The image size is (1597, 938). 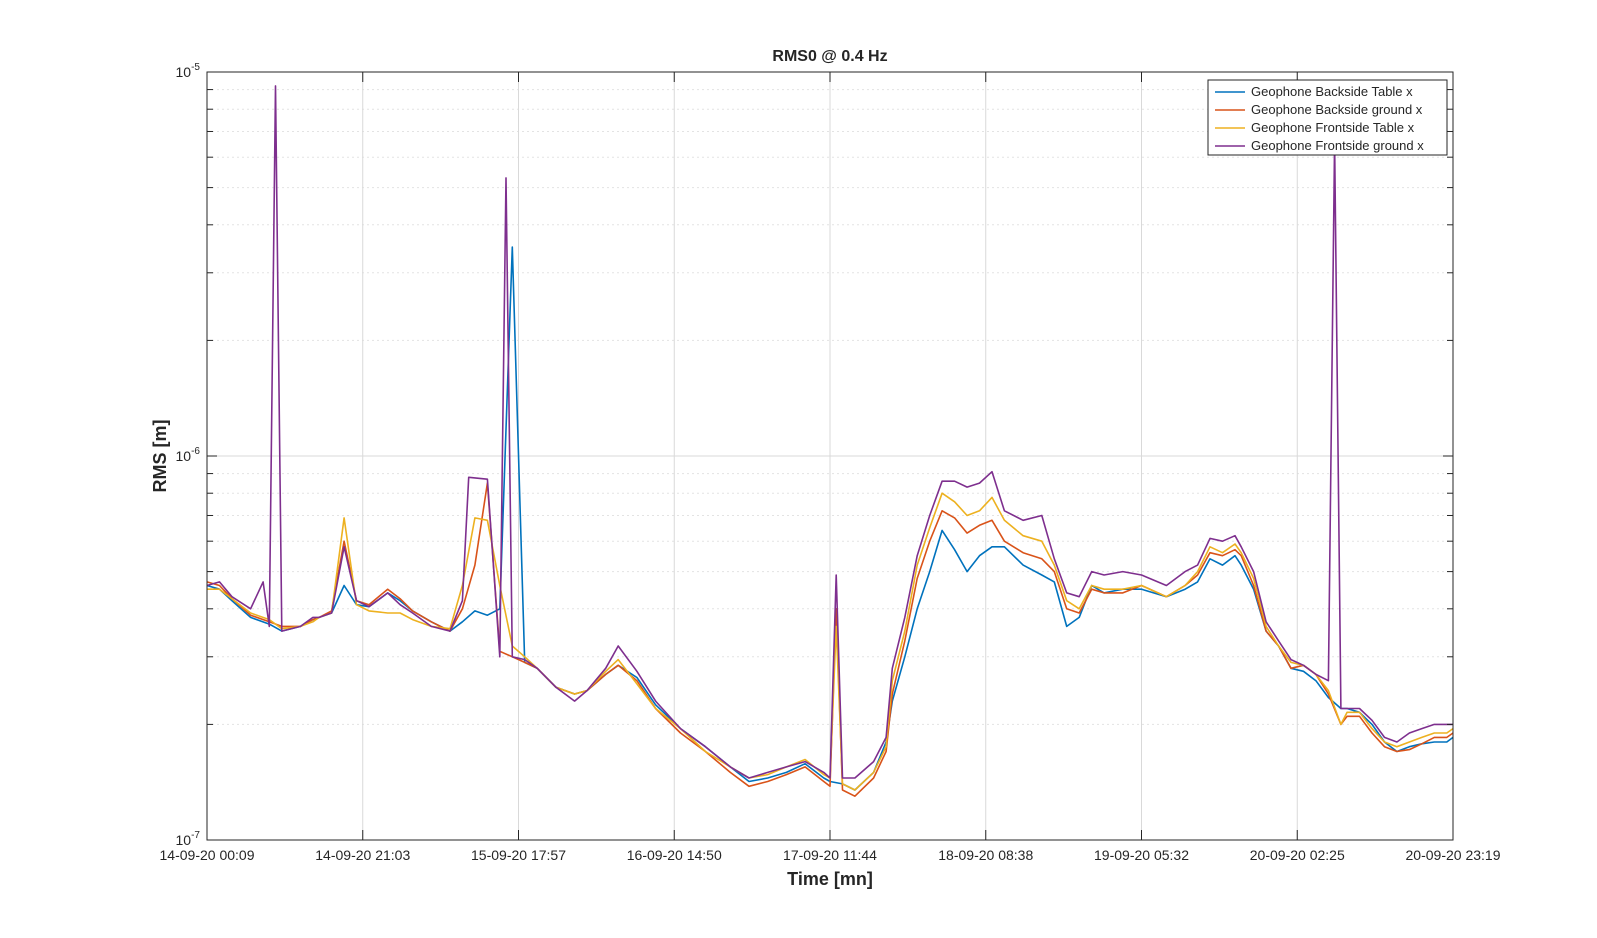 I want to click on legend-box, so click(x=1327, y=117).